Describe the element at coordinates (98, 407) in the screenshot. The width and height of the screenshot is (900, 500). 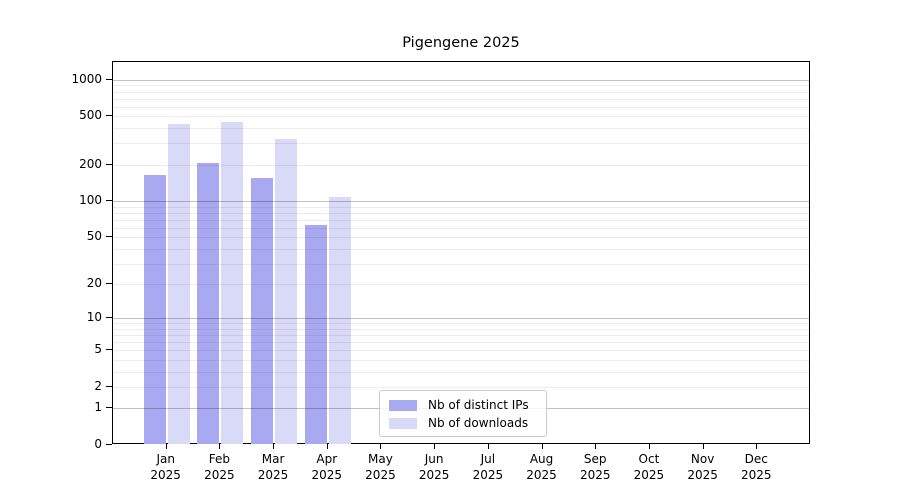
I see `y-tick-label: 1` at that location.